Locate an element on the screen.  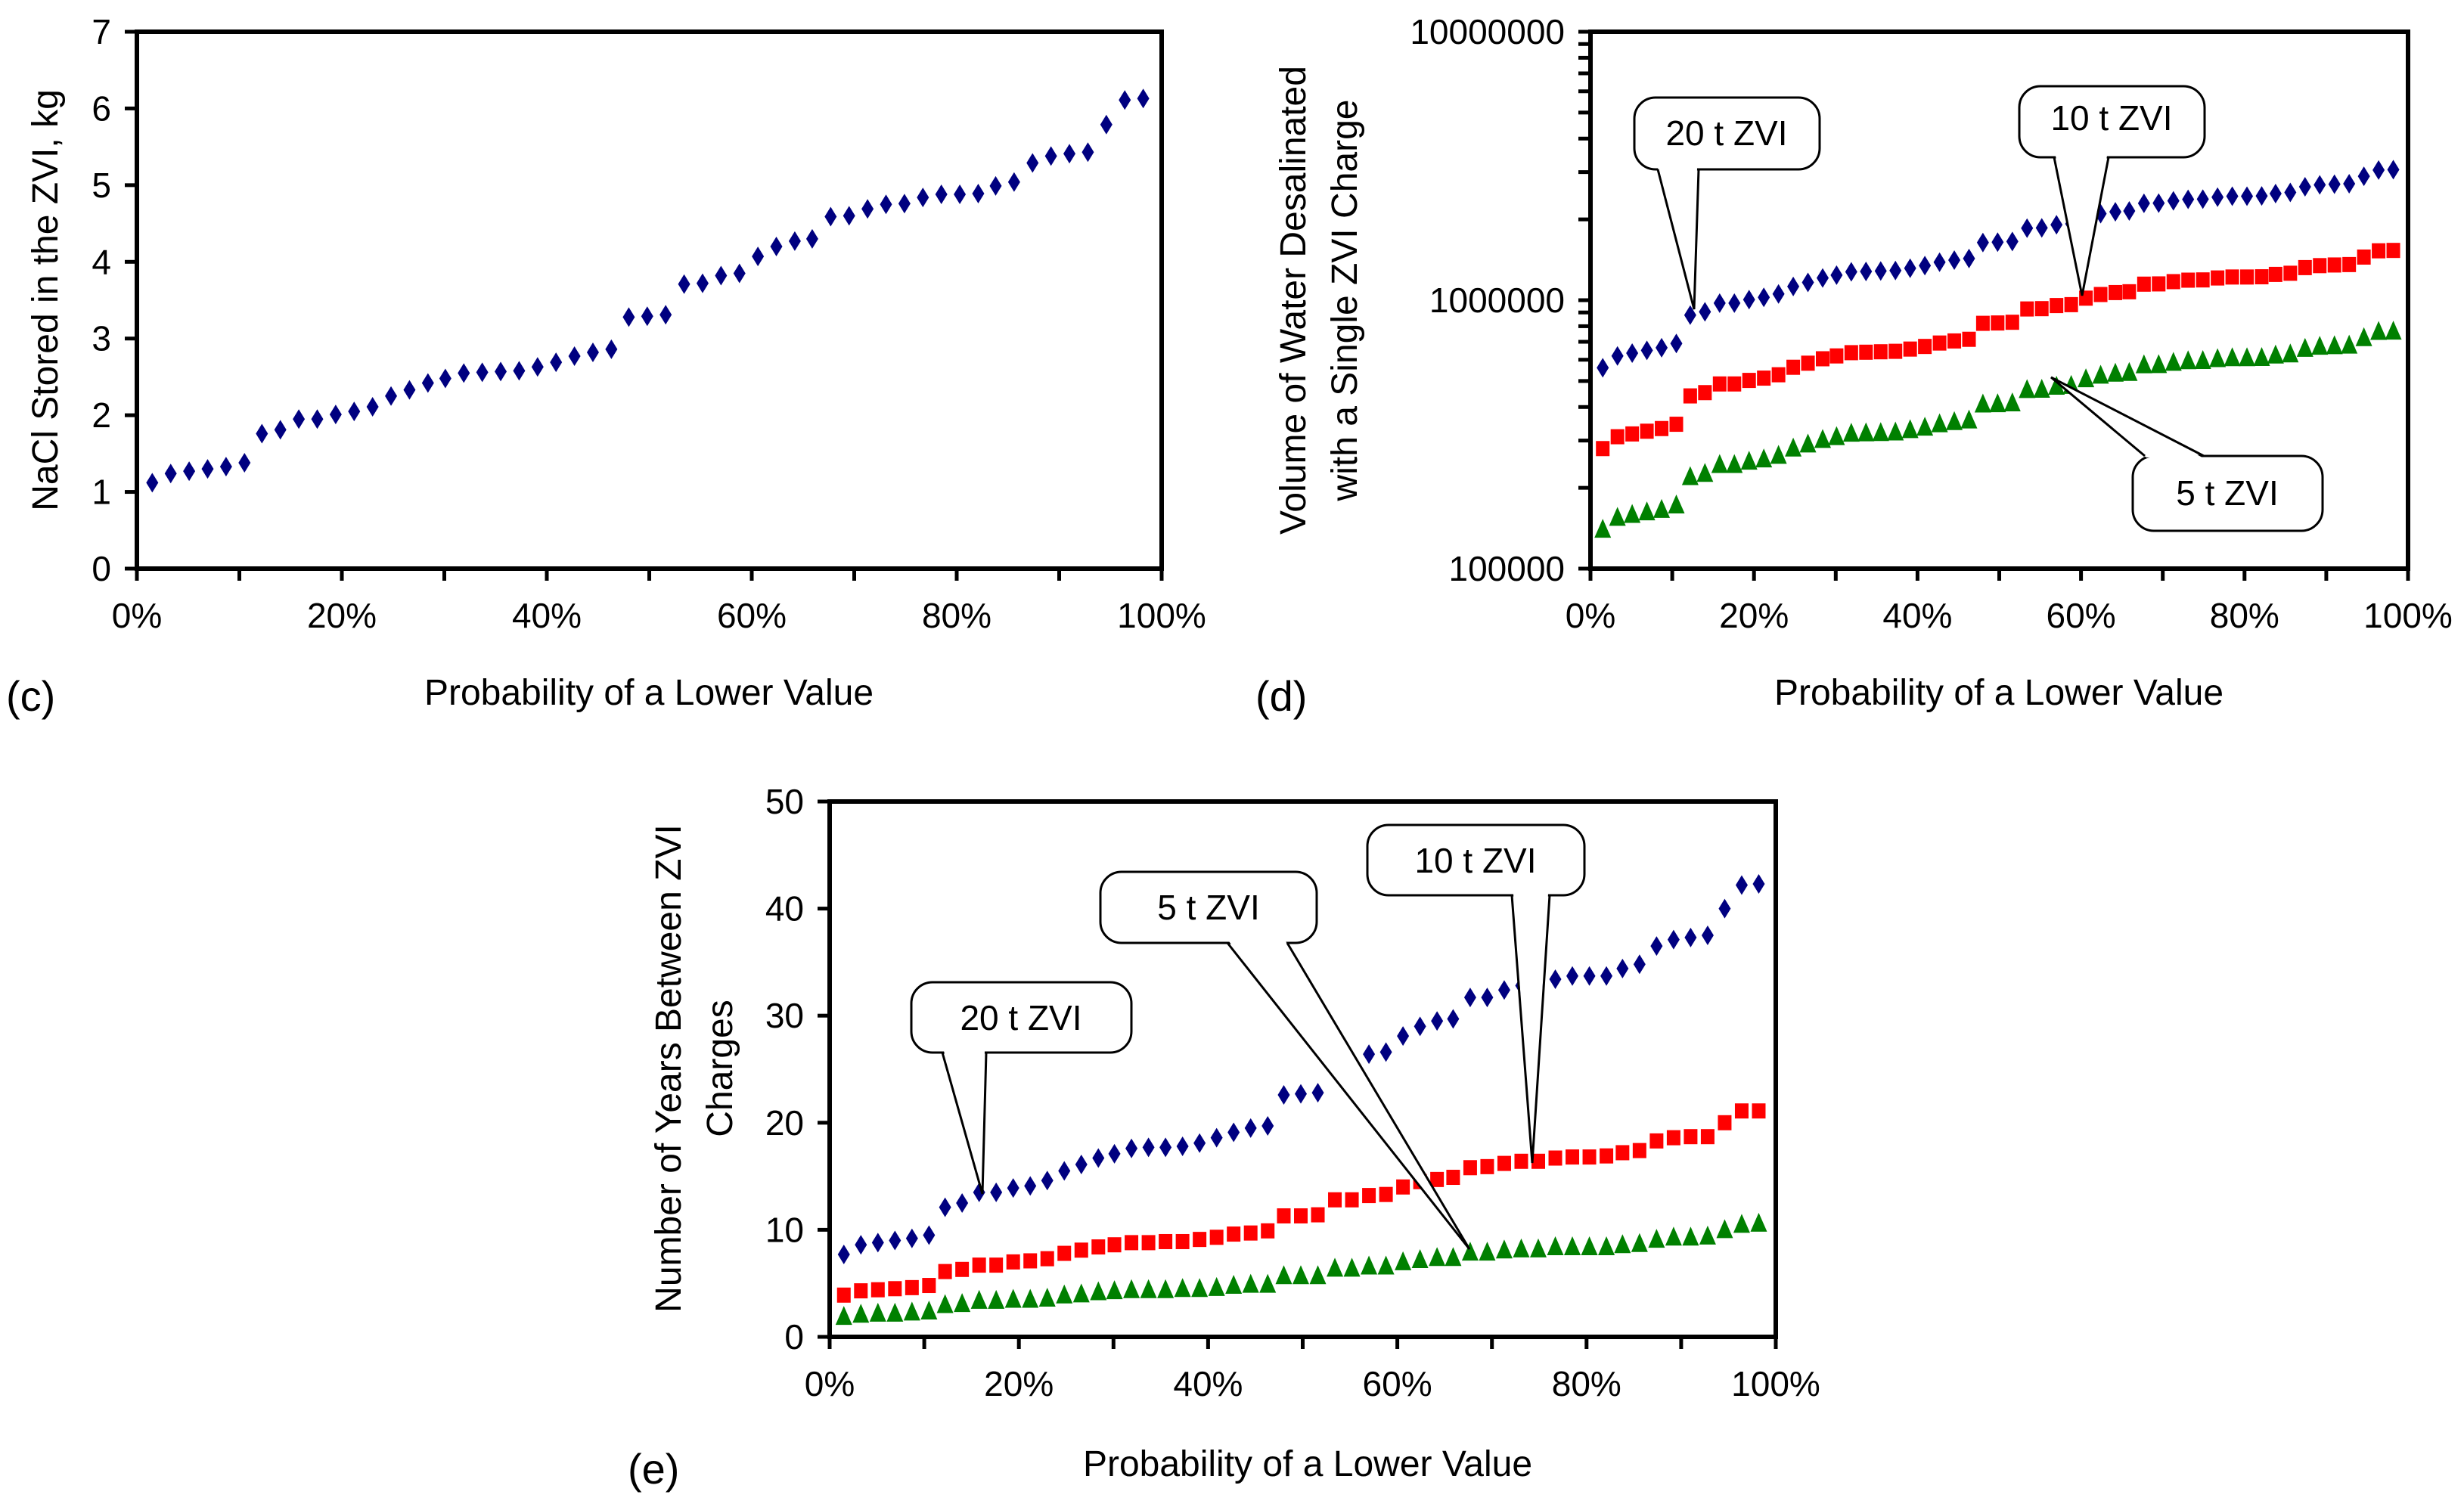
x-tick-label: 20% is located at coordinates (1754, 615).